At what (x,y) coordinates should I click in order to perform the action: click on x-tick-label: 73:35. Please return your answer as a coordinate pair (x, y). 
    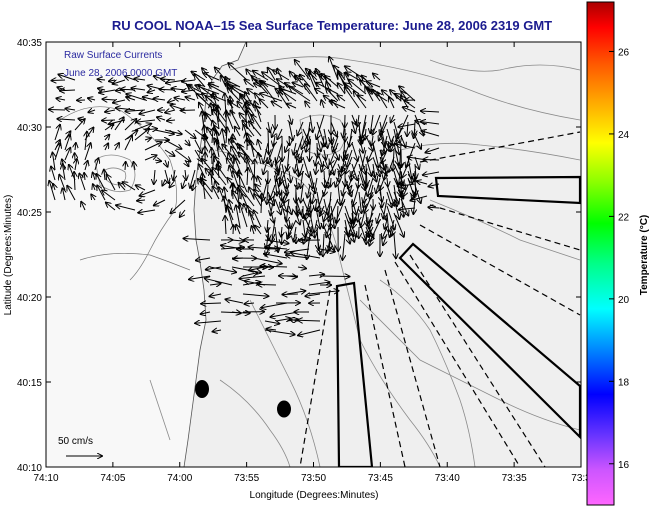
    Looking at the image, I should click on (514, 478).